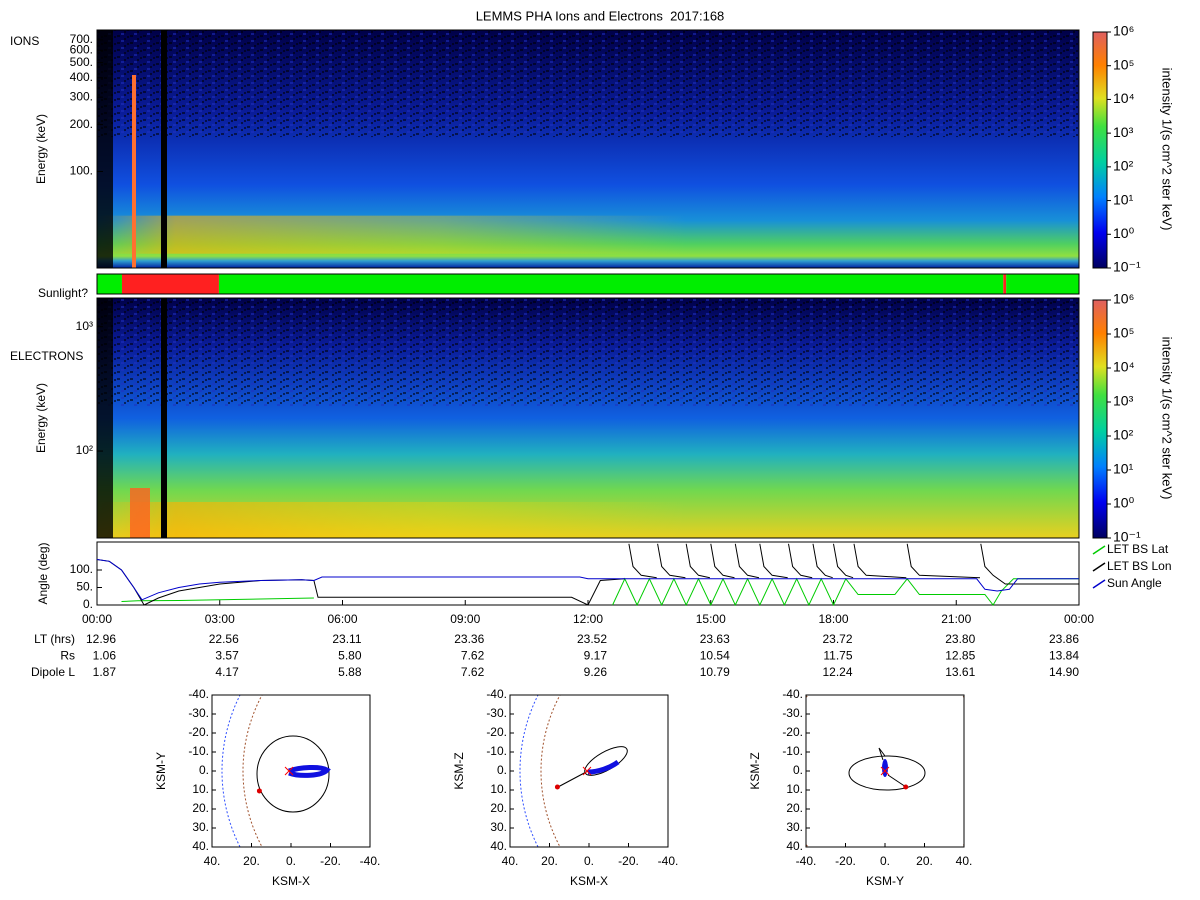 Image resolution: width=1200 pixels, height=900 pixels. I want to click on y-tick-label: 100., so click(81, 171).